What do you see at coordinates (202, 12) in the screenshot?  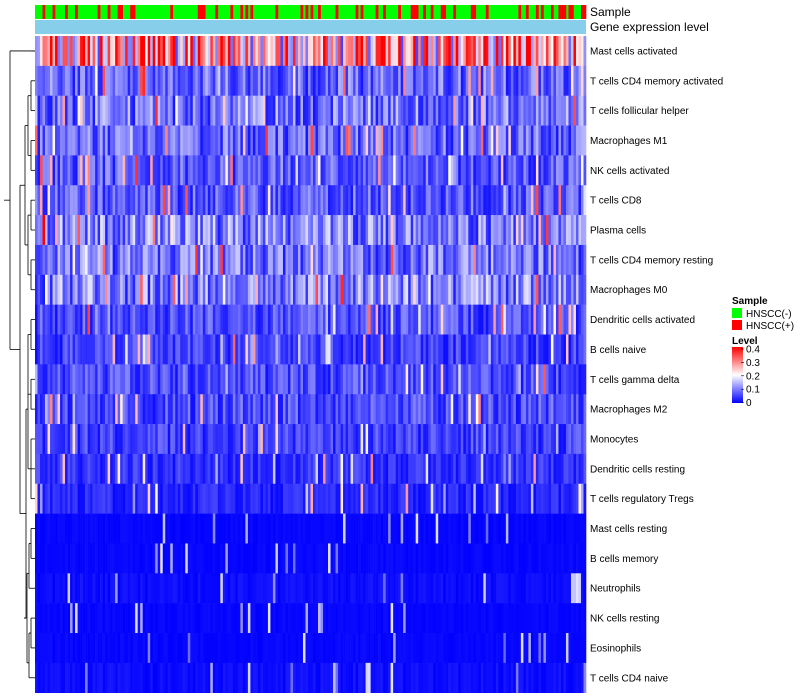 I see `sample-positive-cell` at bounding box center [202, 12].